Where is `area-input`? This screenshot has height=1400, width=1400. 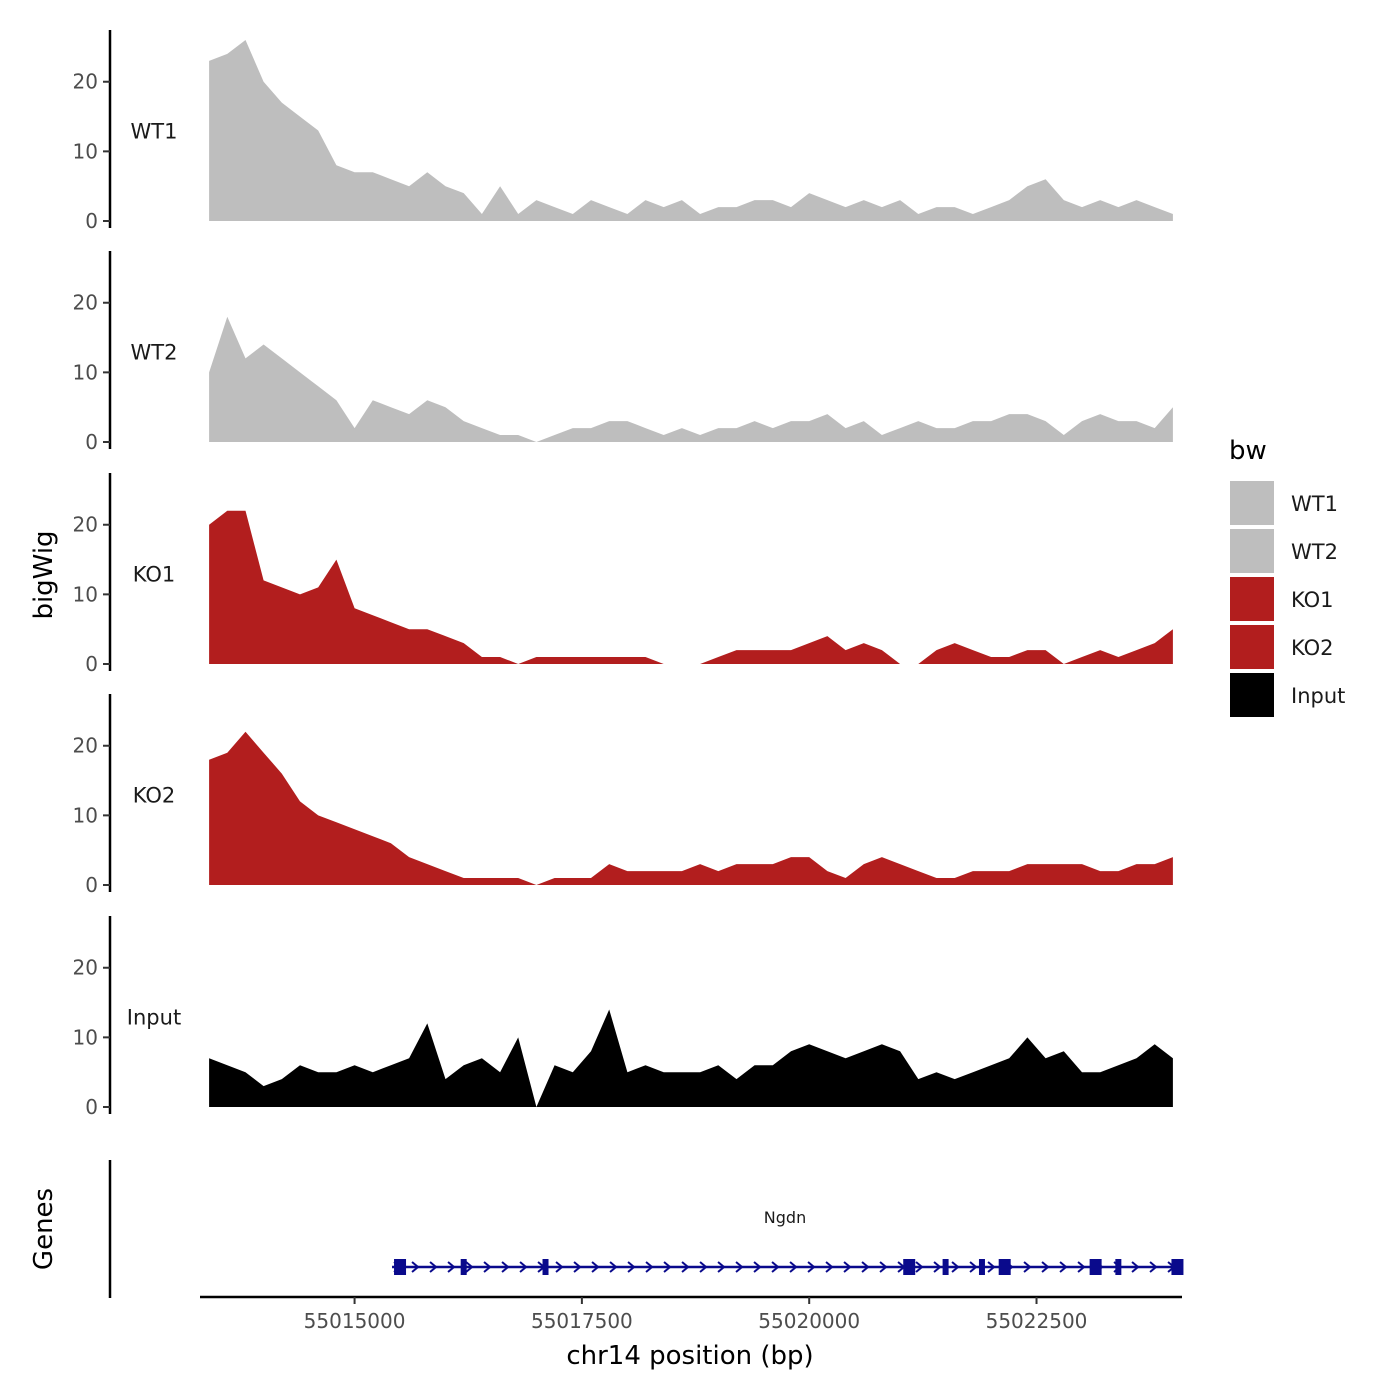
area-input is located at coordinates (691, 1058).